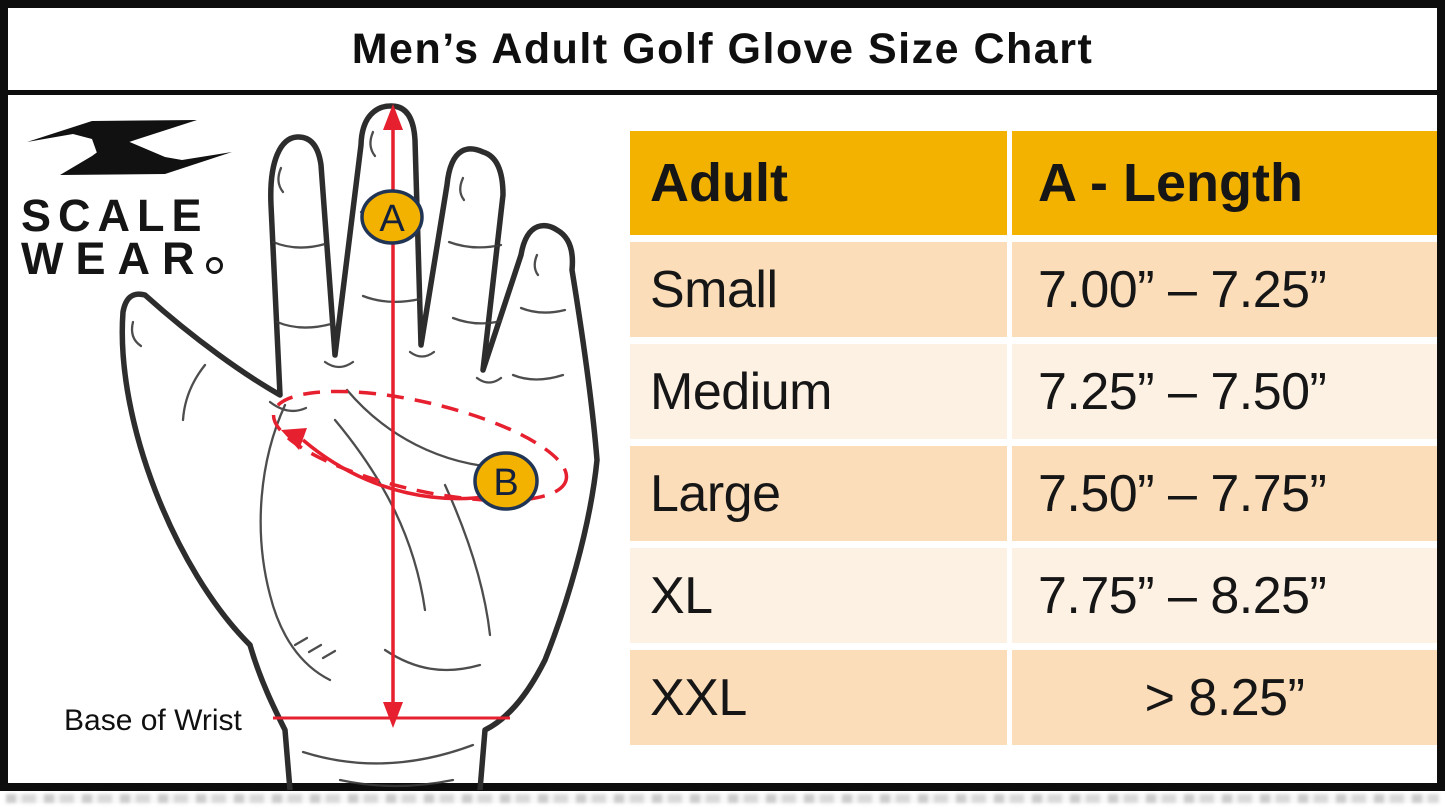 The width and height of the screenshot is (1445, 808). I want to click on arrow-left-icon, so click(294, 439).